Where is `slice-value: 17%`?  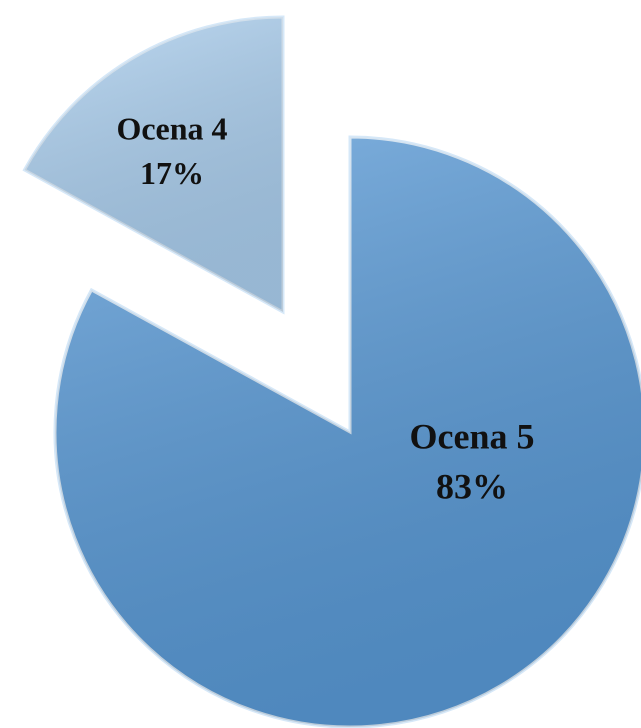
slice-value: 17% is located at coordinates (172, 173).